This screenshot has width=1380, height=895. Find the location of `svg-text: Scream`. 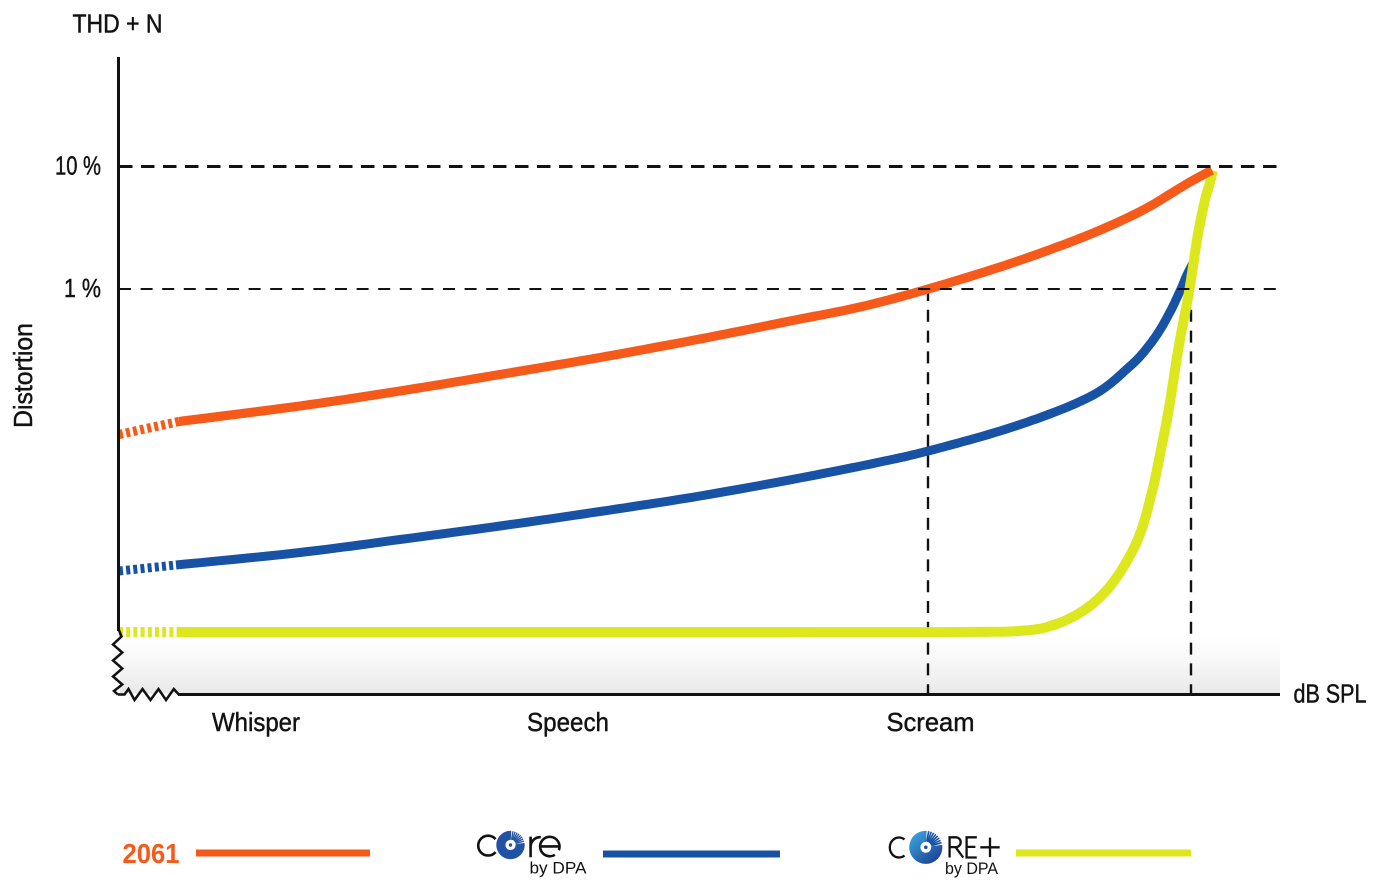

svg-text: Scream is located at coordinates (931, 722).